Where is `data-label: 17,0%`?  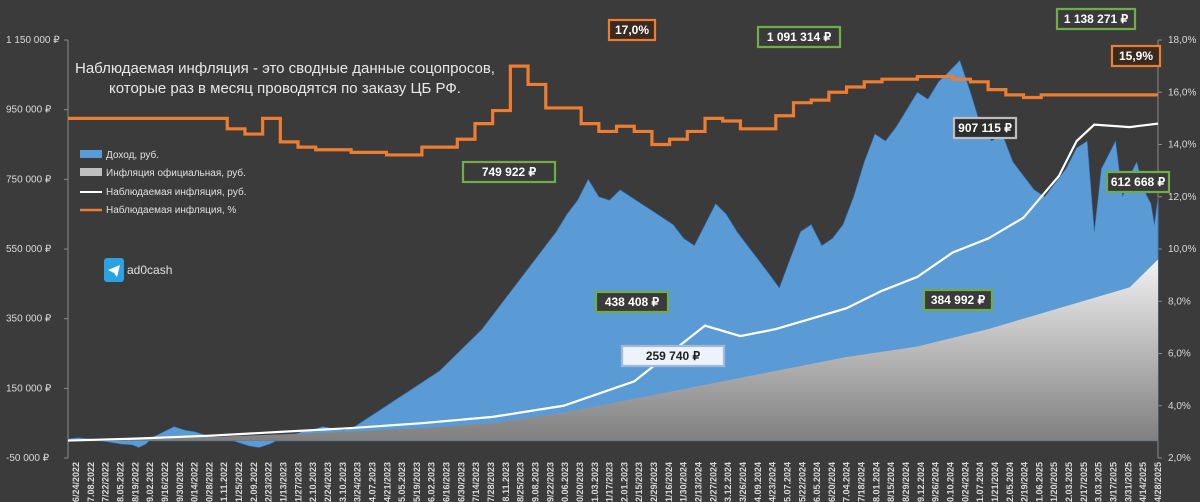 data-label: 17,0% is located at coordinates (632, 30).